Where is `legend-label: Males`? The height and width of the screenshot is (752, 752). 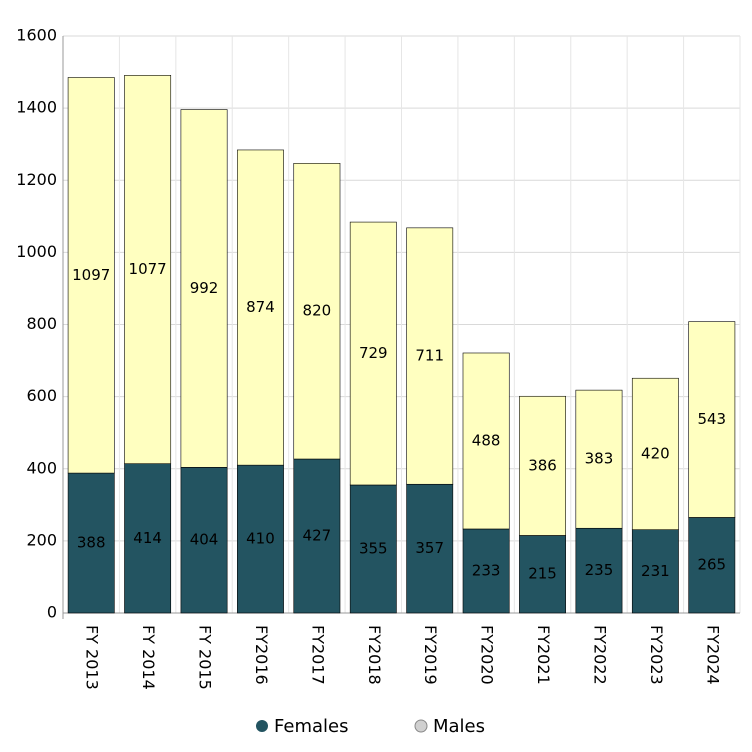
legend-label: Males is located at coordinates (459, 726).